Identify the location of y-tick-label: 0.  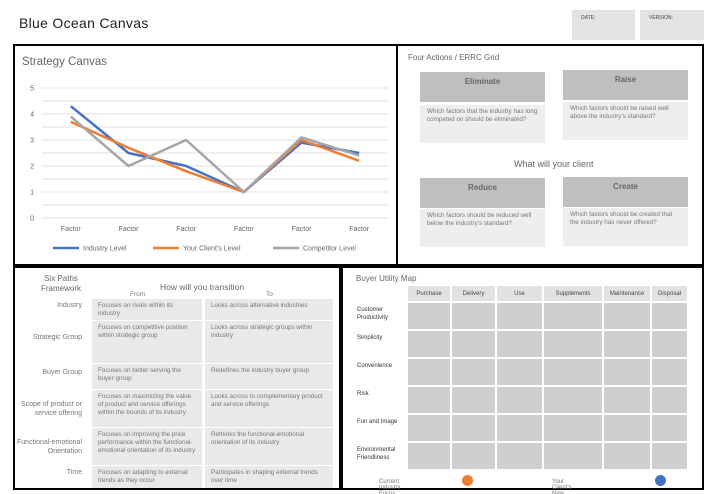
(32, 219).